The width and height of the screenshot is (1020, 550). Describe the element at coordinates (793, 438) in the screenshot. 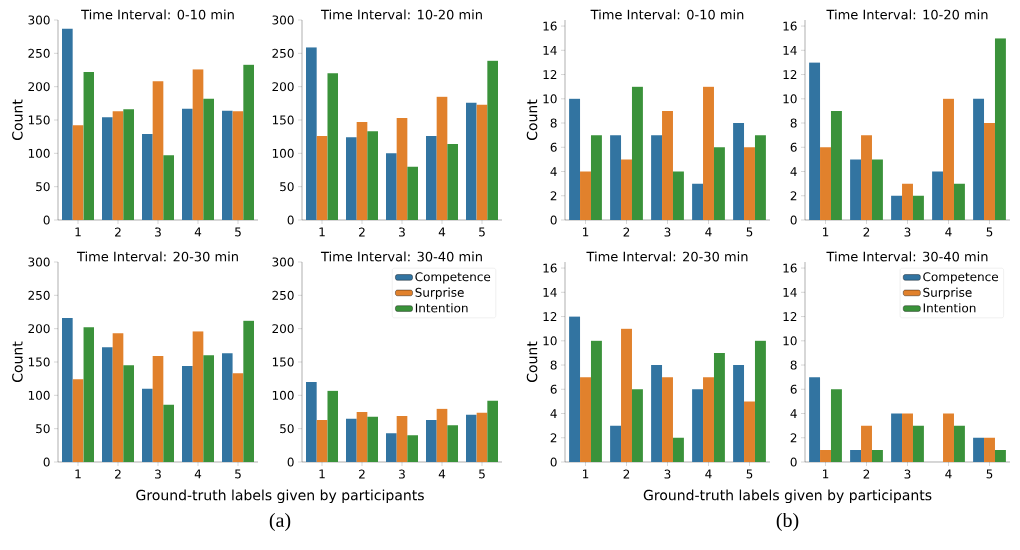

I see `y-tick-label: 2` at that location.